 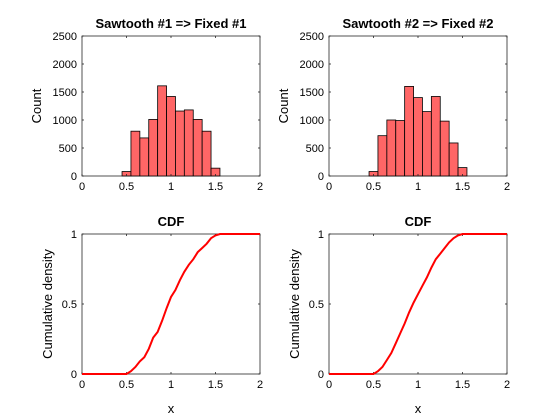 What do you see at coordinates (171, 23) in the screenshot?
I see `chart-title: Sawtooth #1 => Fixed #1` at bounding box center [171, 23].